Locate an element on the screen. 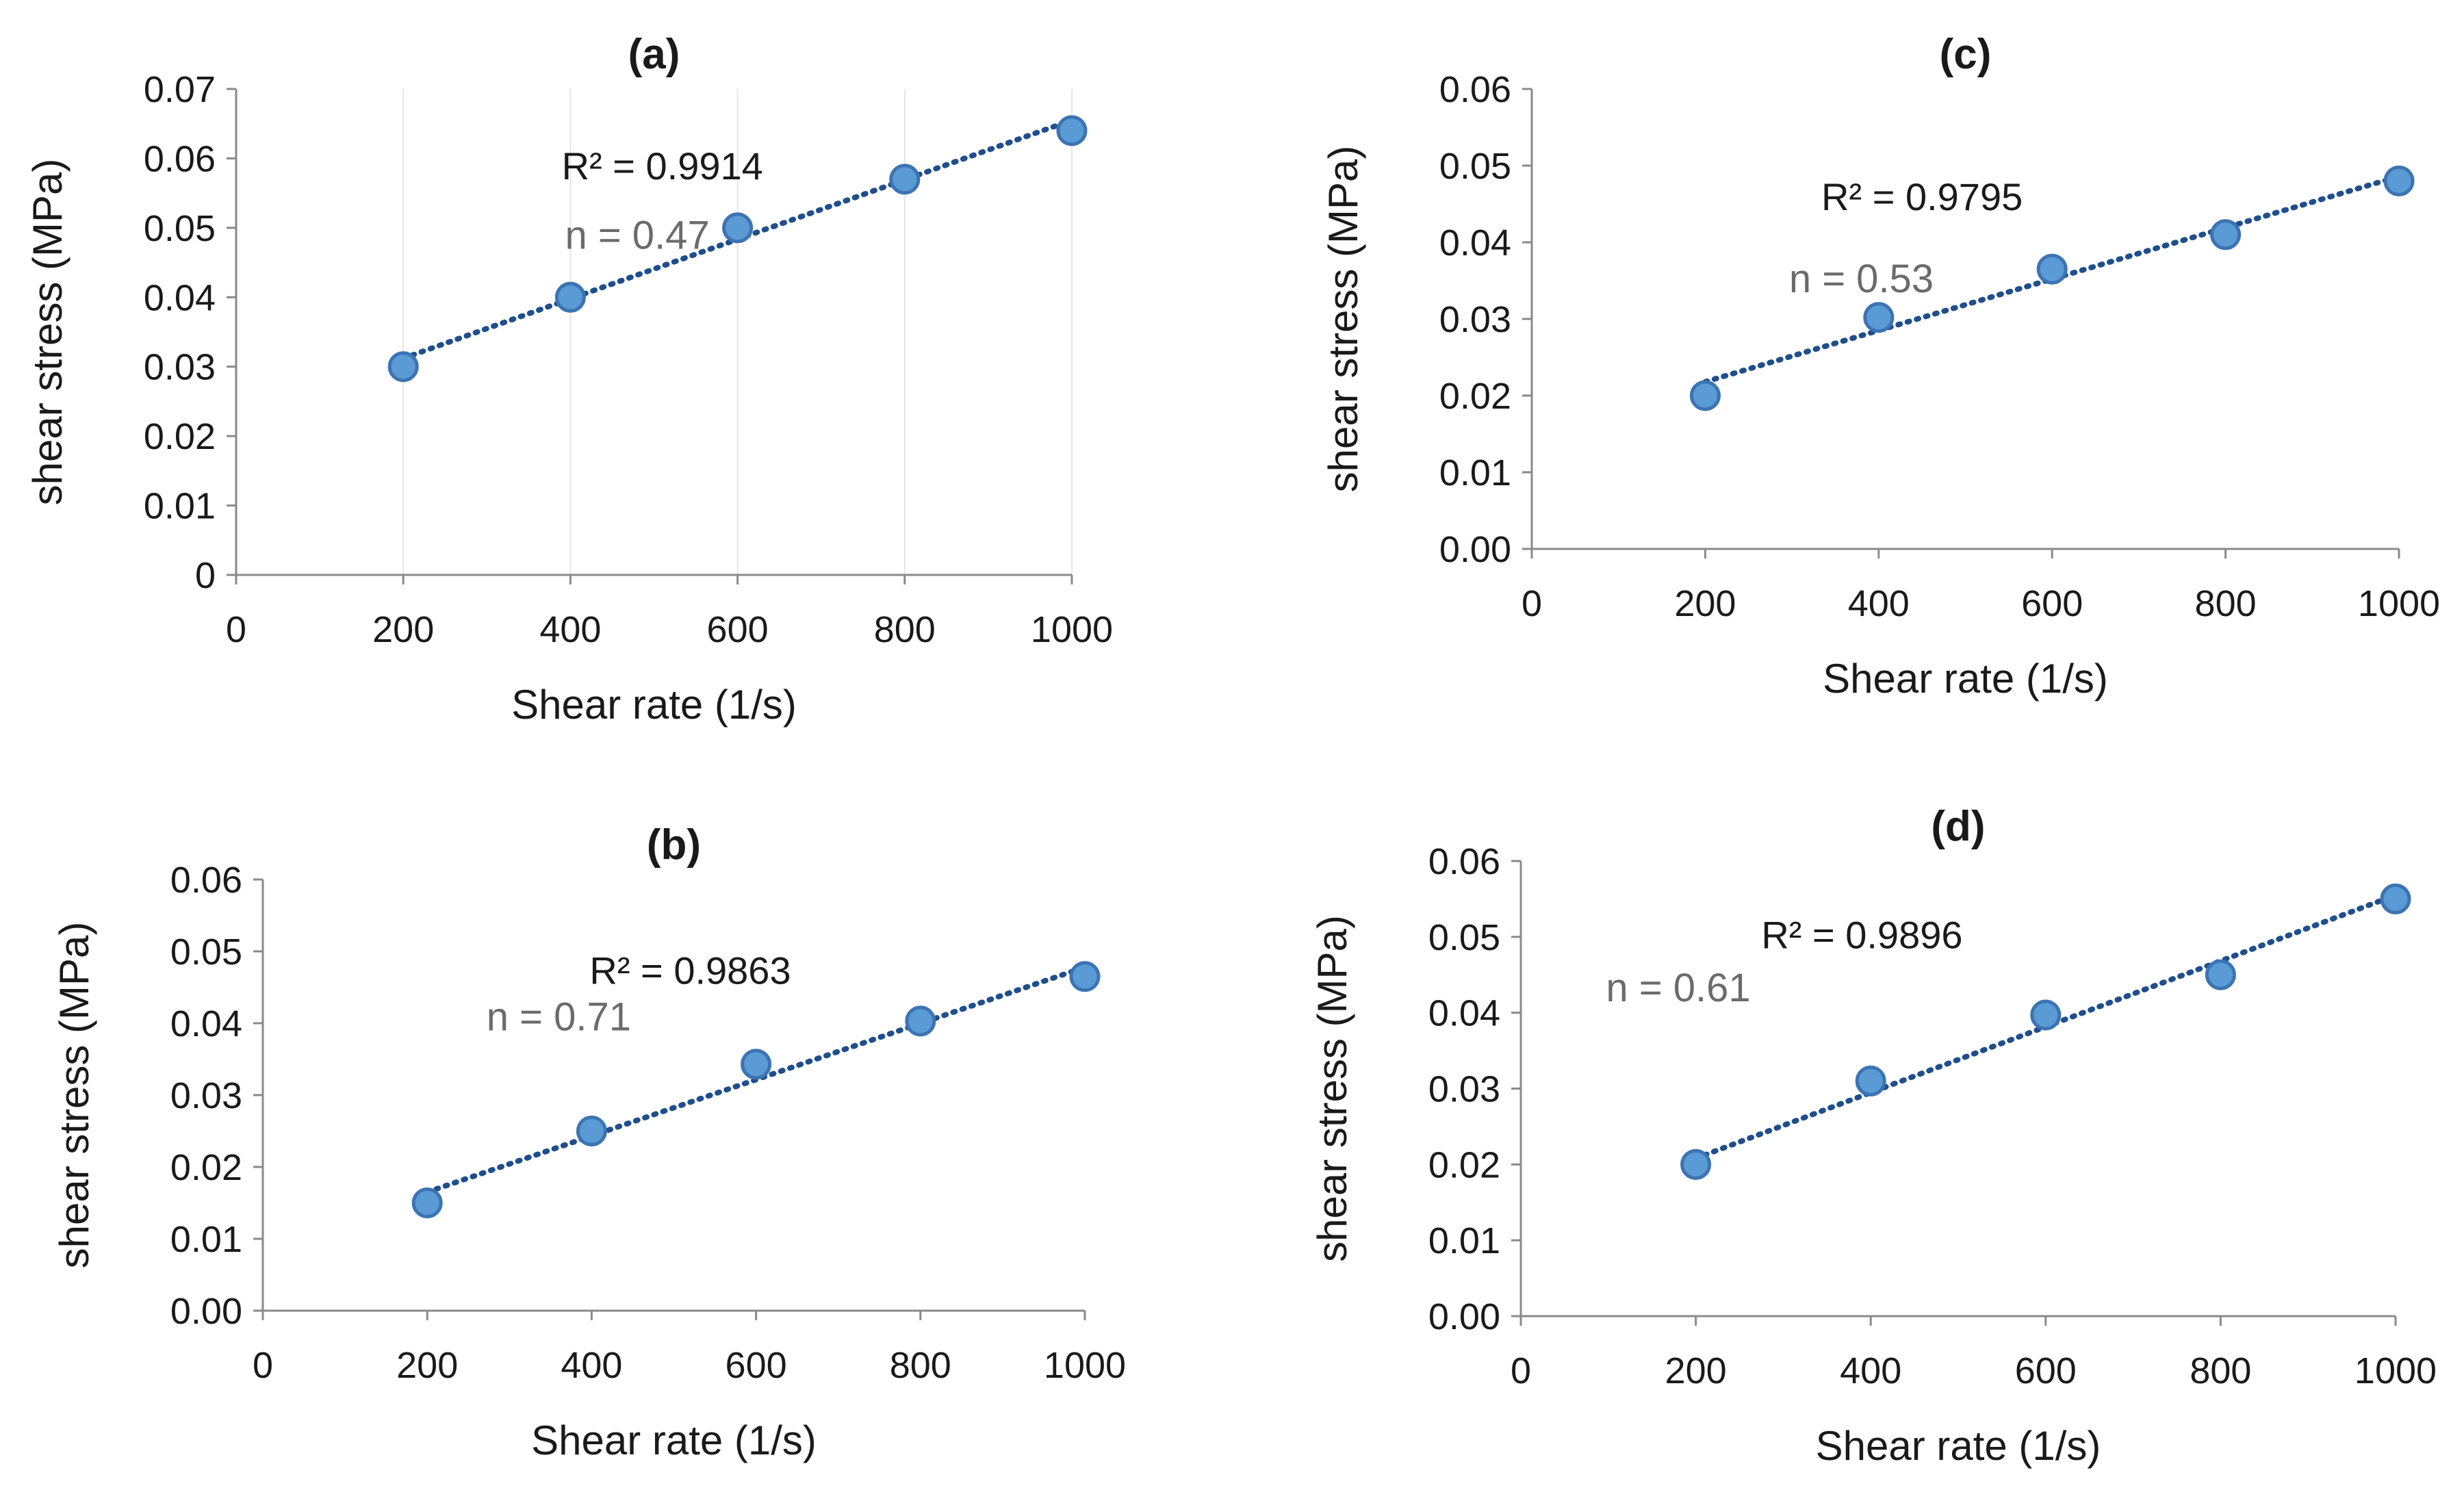 The width and height of the screenshot is (2464, 1503). chart-b-x-tick-label: 0 is located at coordinates (263, 1366).